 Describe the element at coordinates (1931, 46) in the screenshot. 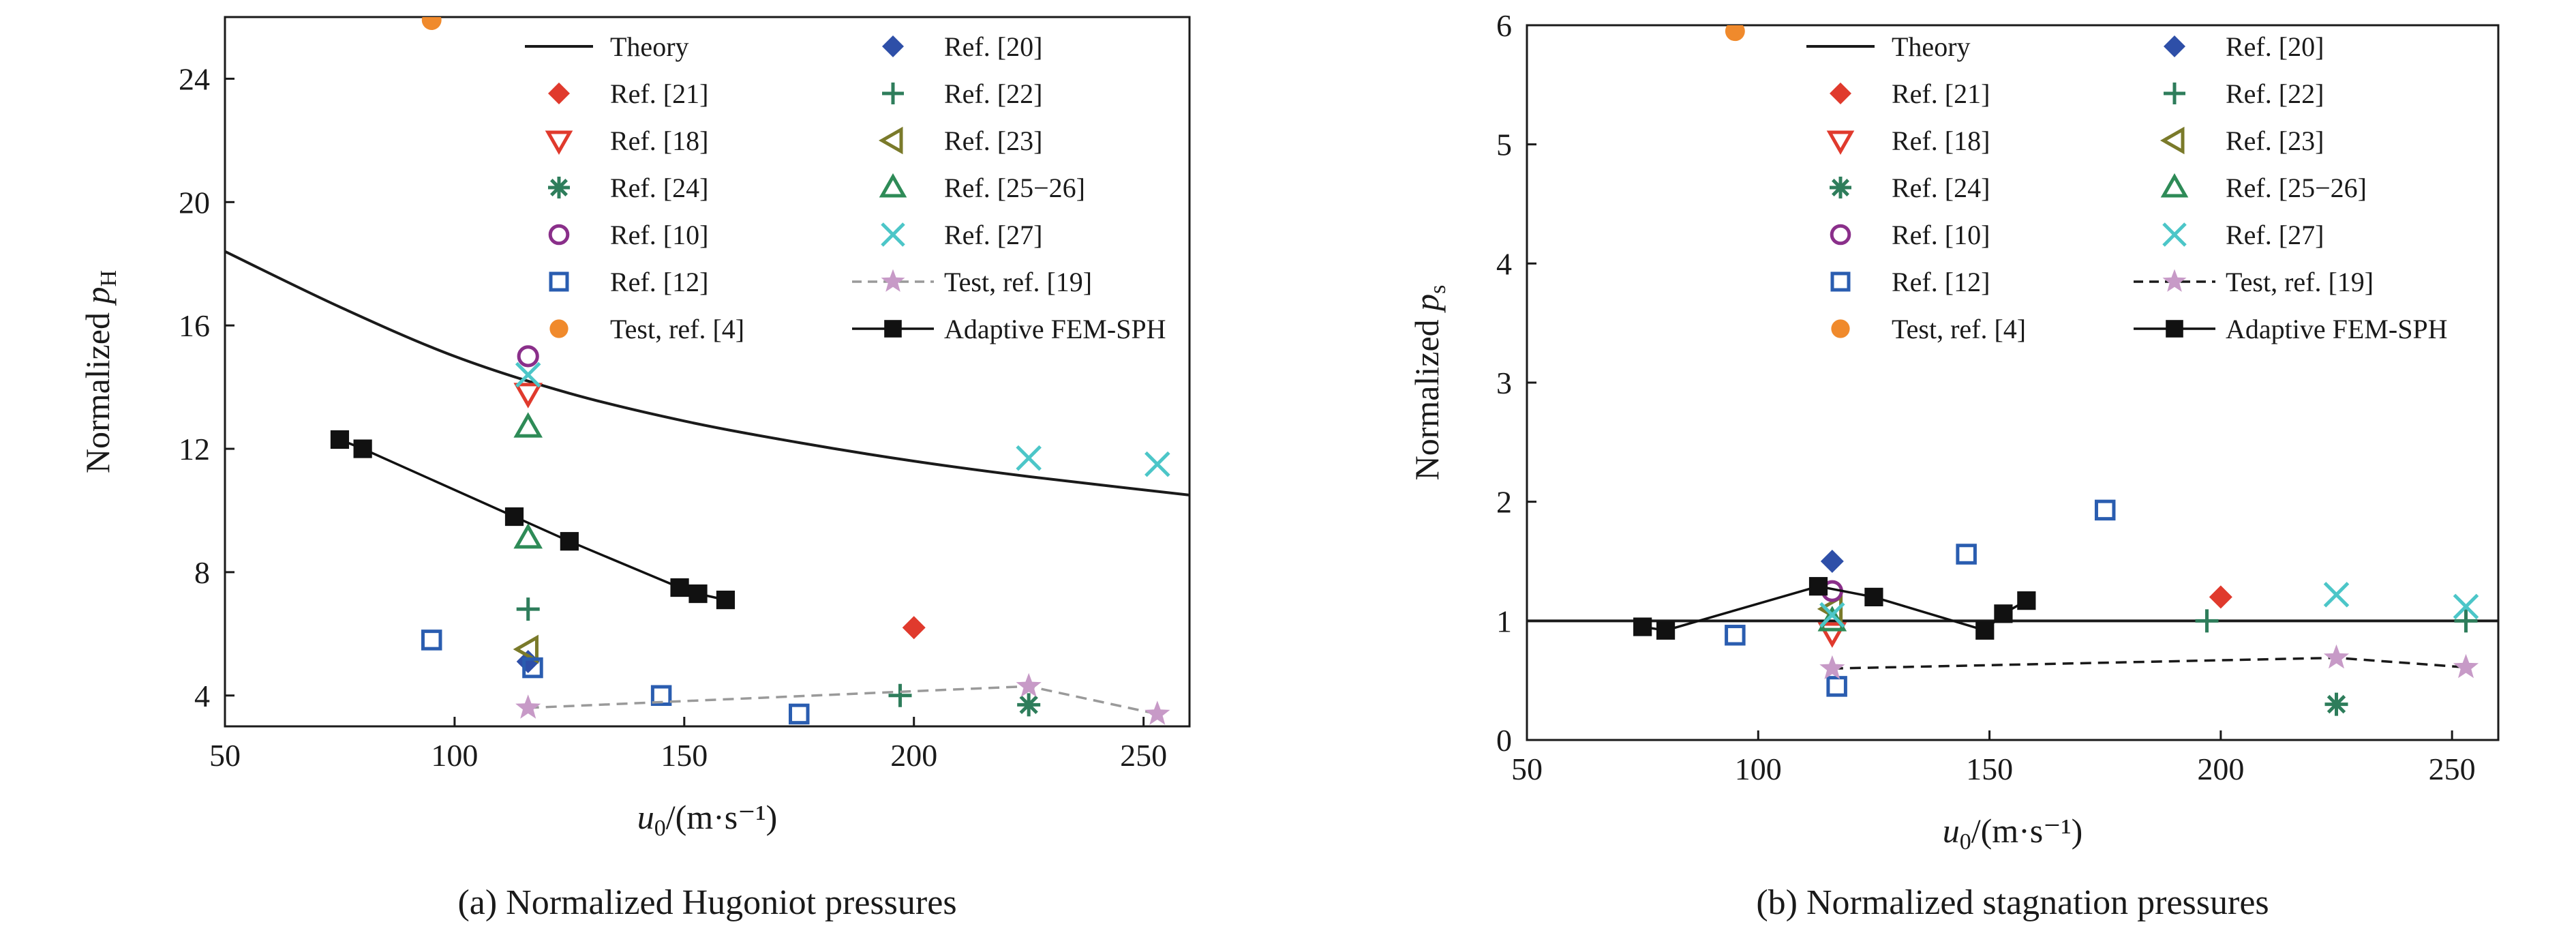

I see `legend-label: Theory` at that location.